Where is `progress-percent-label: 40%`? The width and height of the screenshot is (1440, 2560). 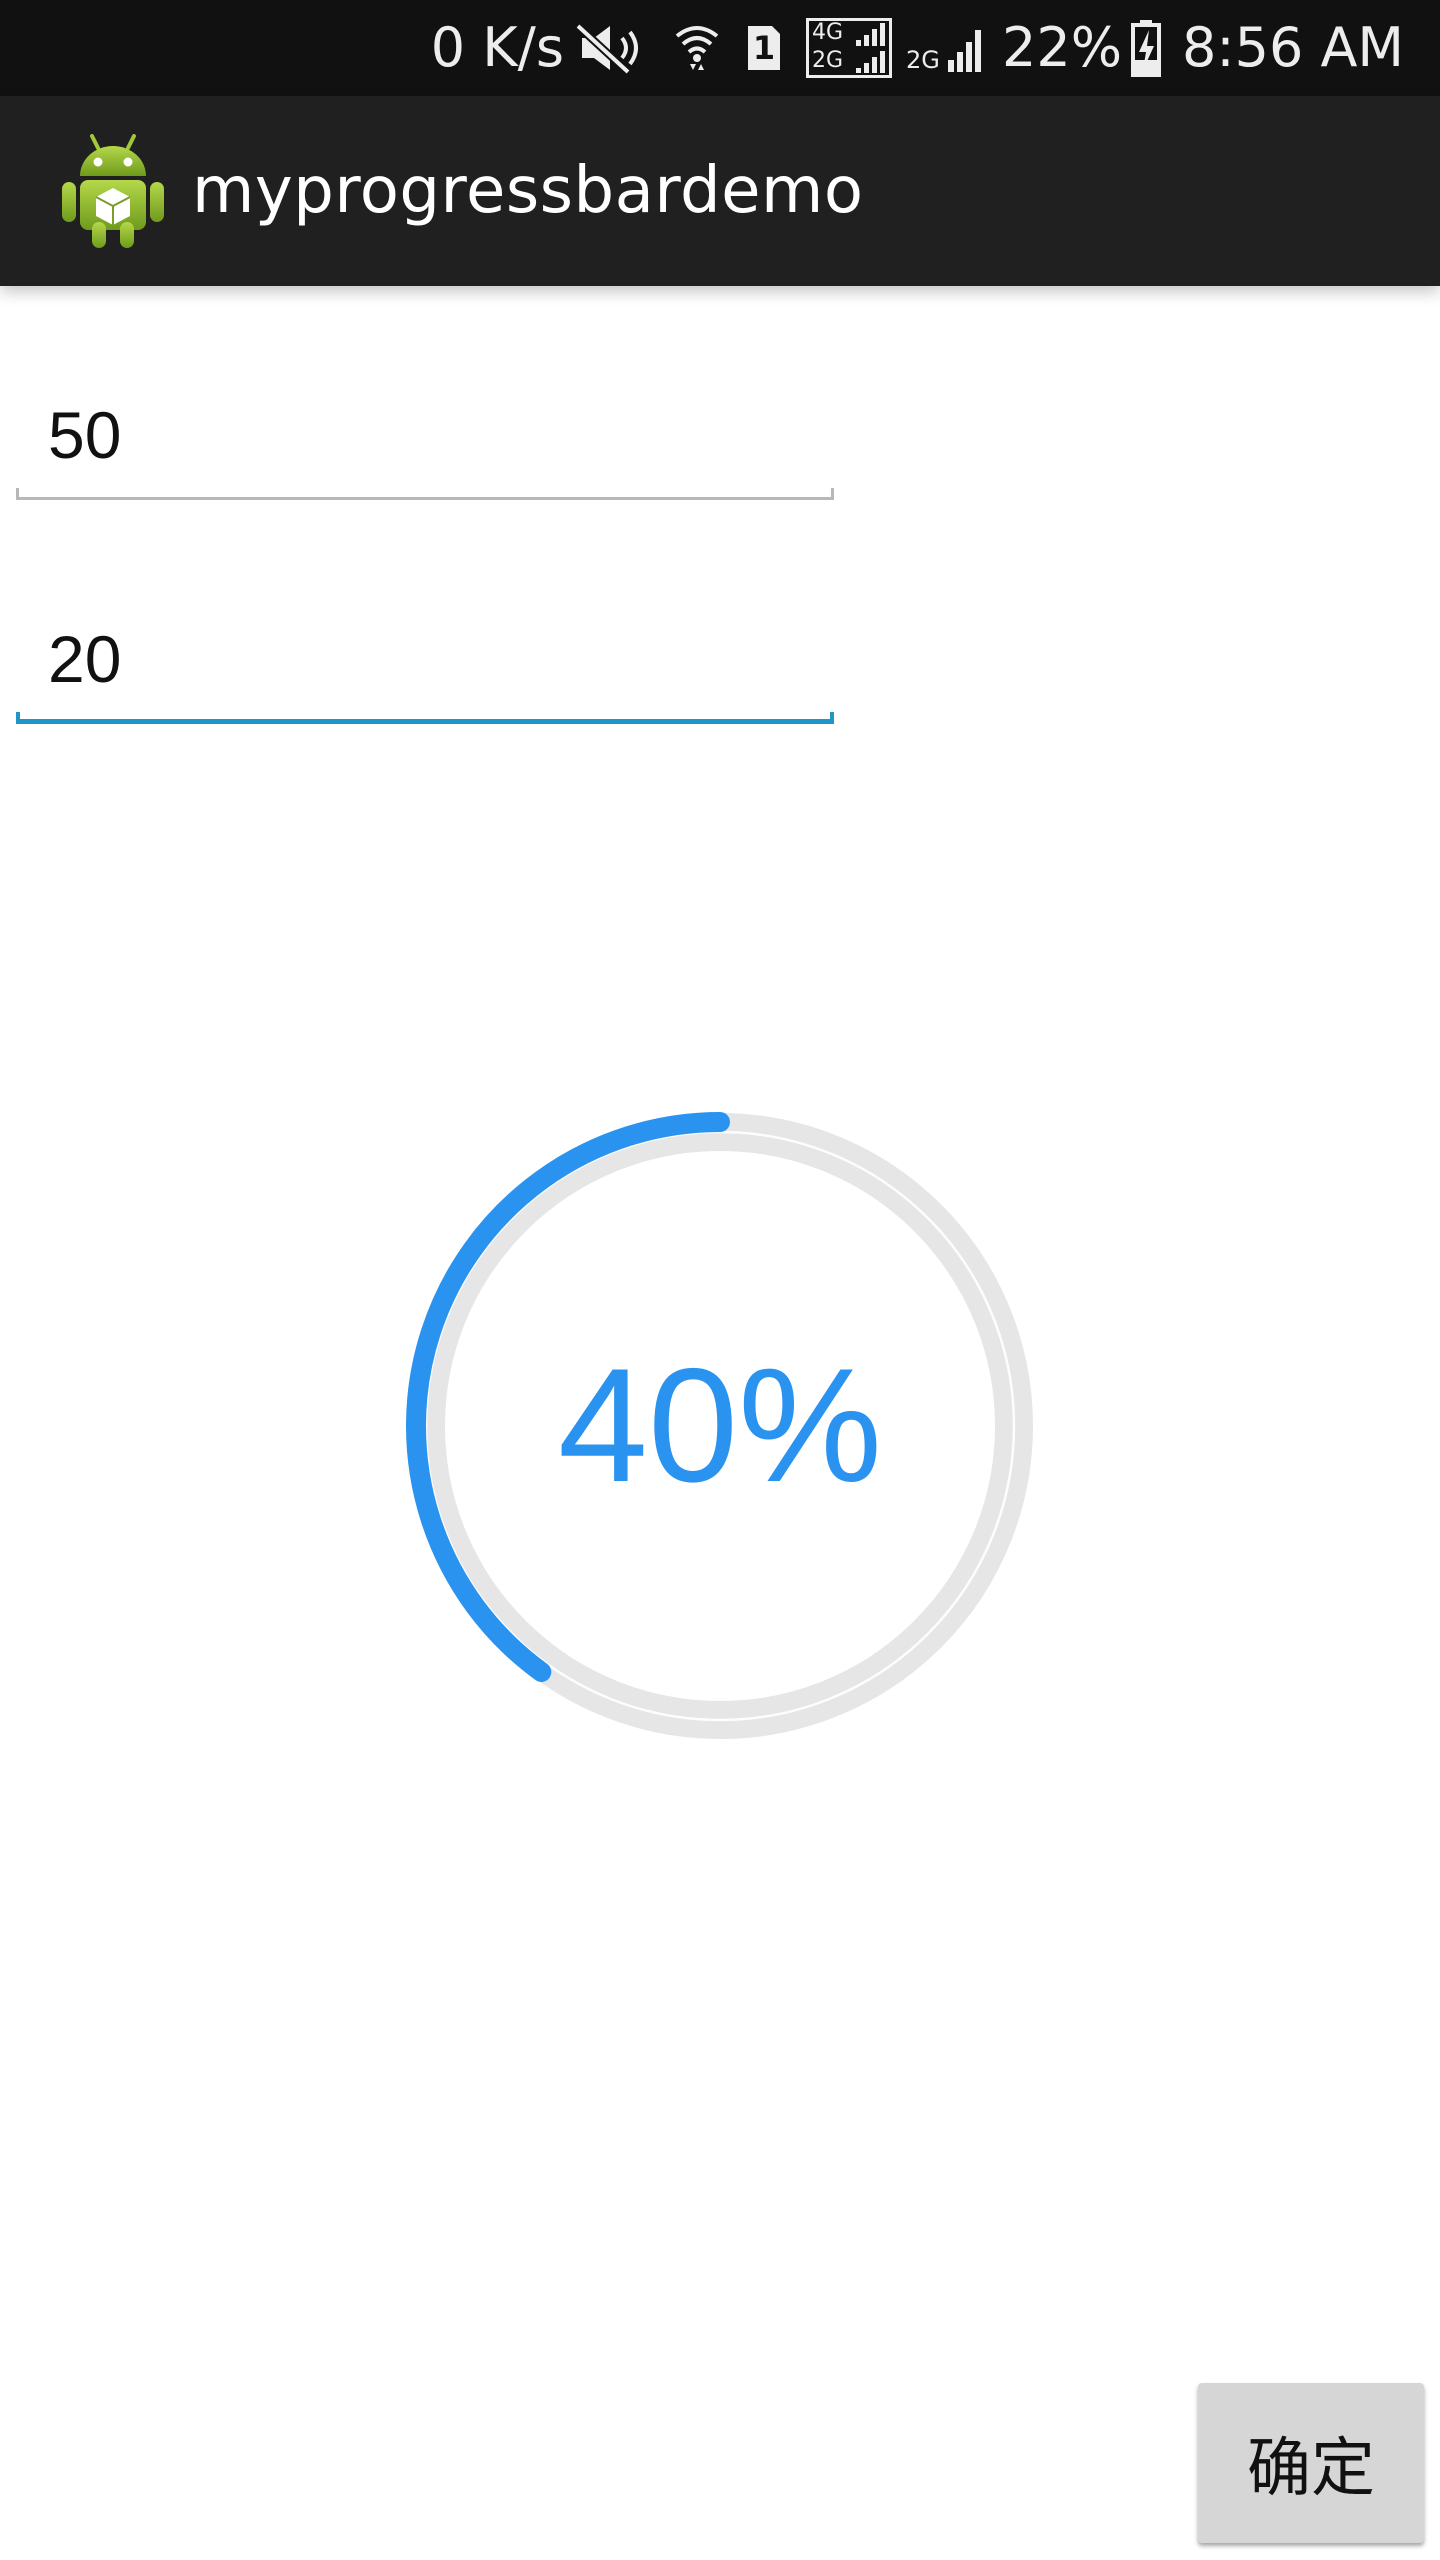
progress-percent-label: 40% is located at coordinates (720, 1425).